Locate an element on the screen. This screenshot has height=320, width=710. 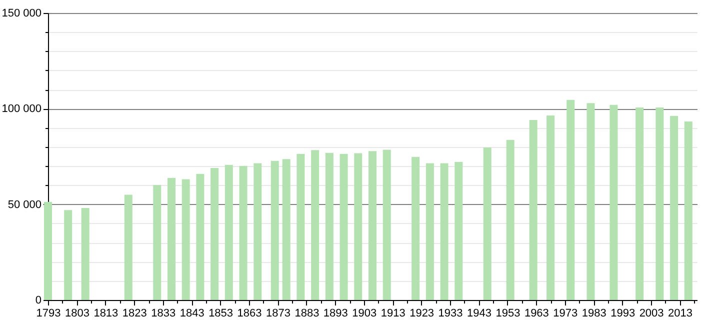
x-tick-label: 1803 is located at coordinates (77, 314).